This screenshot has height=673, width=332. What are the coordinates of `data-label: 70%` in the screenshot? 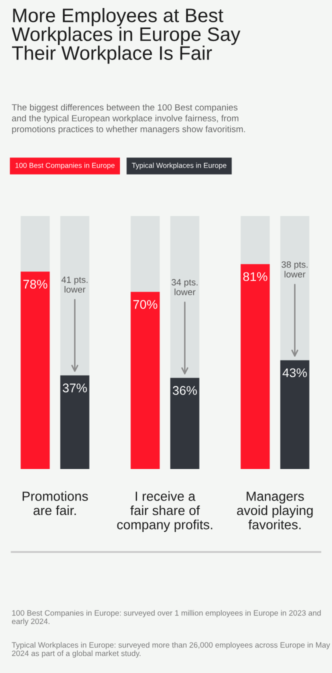 It's located at (145, 304).